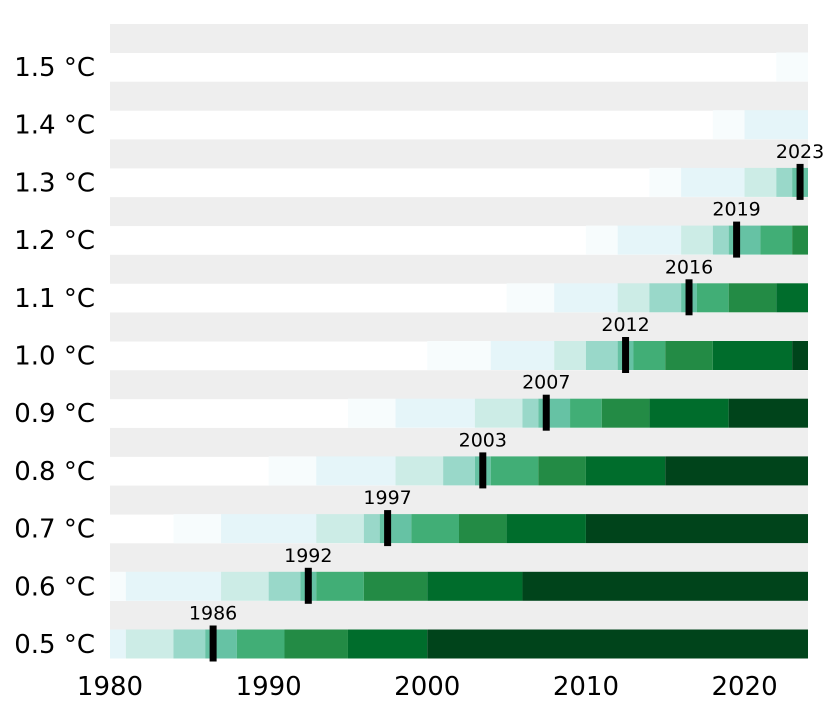 This screenshot has height=713, width=828. I want to click on x-tick-label: 1990, so click(269, 687).